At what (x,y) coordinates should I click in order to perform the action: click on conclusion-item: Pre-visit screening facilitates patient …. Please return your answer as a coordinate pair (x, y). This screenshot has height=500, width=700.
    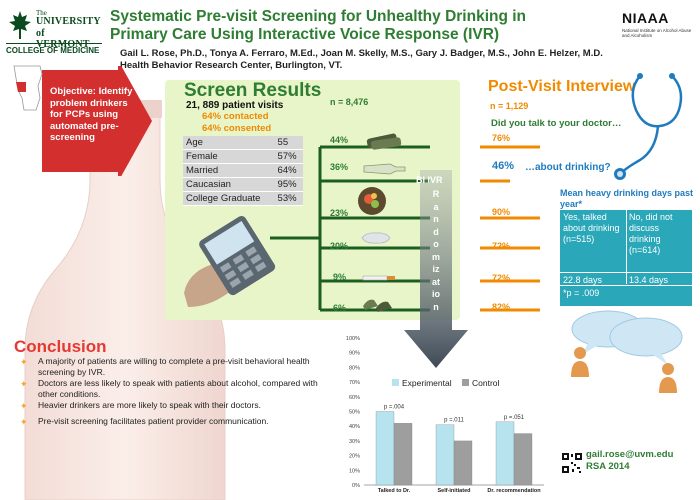
    Looking at the image, I should click on (153, 421).